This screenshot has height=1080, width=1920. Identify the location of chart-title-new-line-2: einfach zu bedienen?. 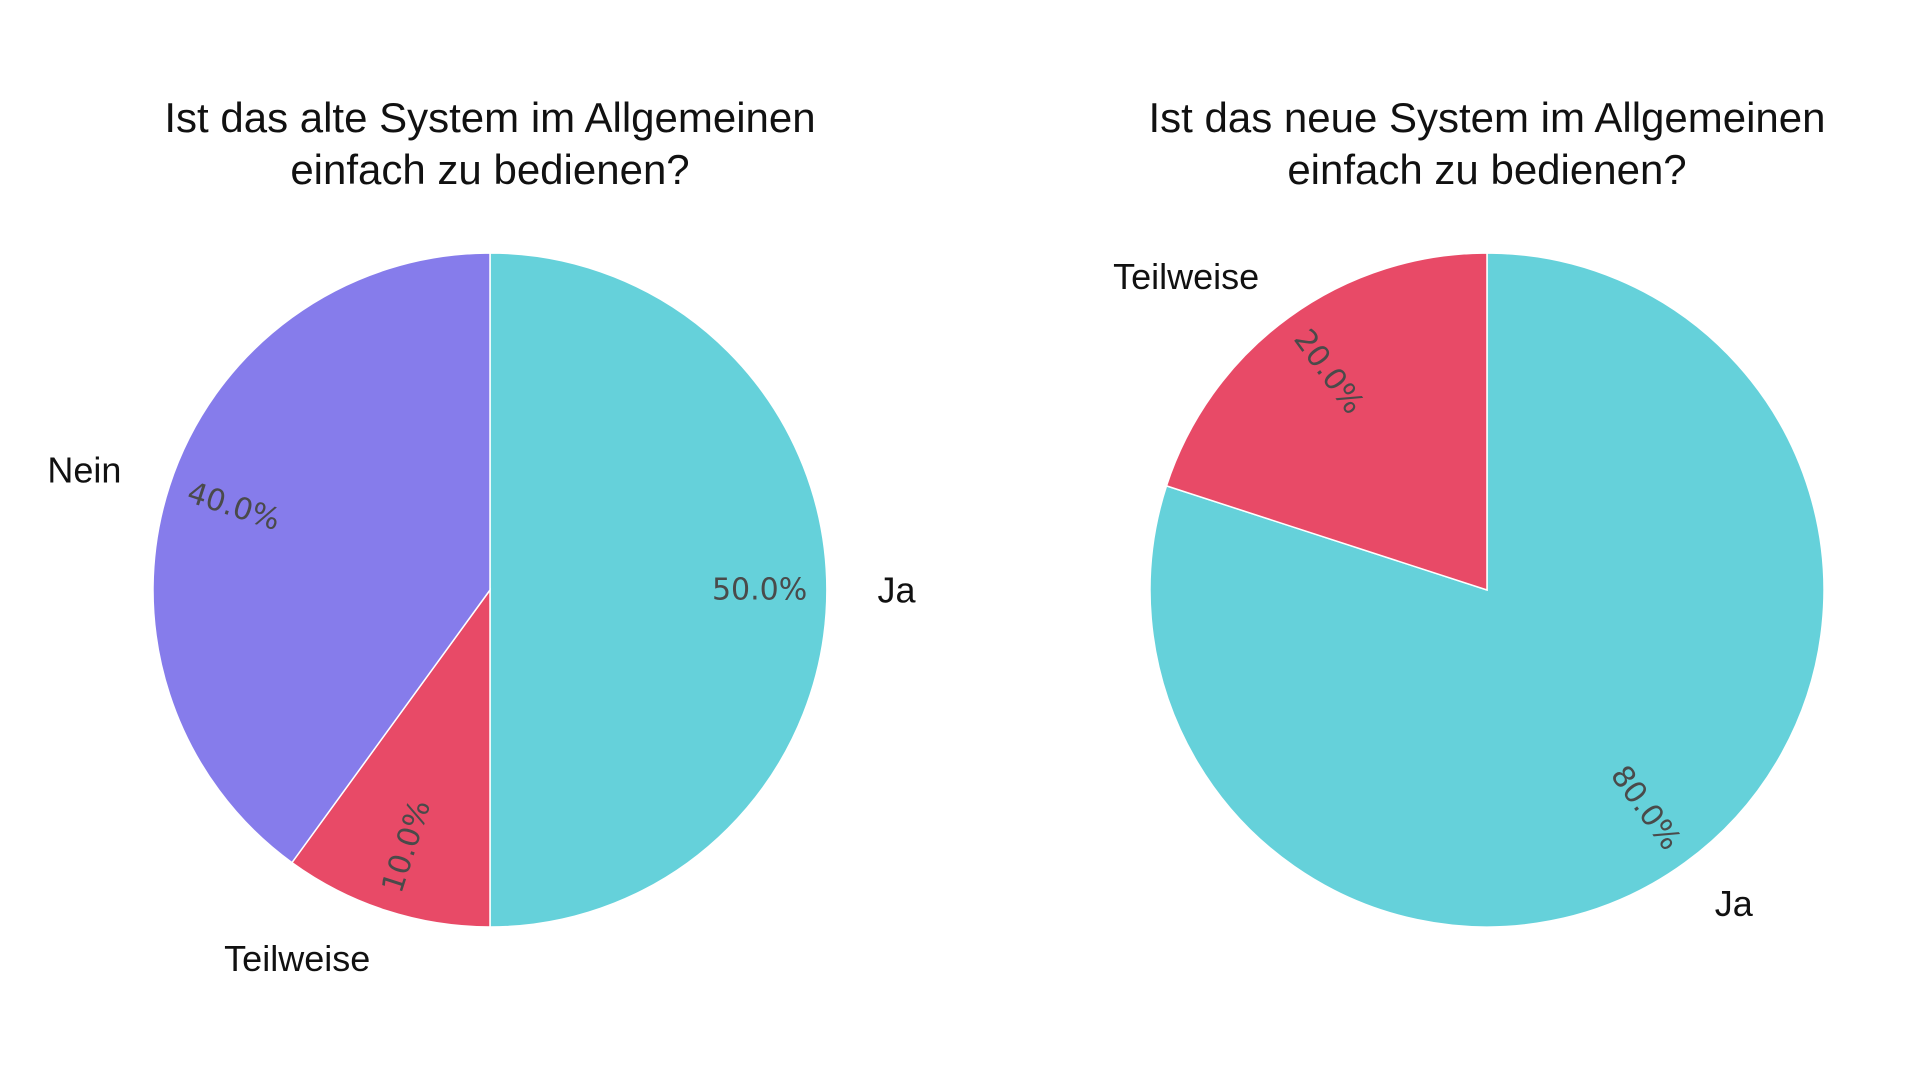
(1486, 169).